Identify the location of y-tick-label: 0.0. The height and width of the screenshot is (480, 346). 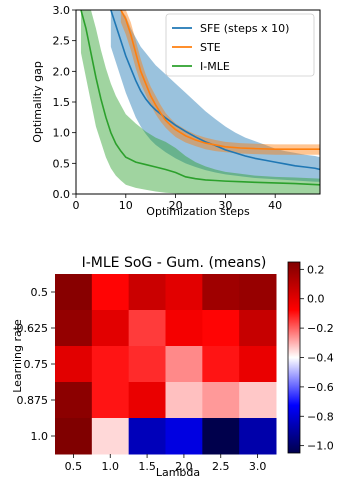
(62, 194).